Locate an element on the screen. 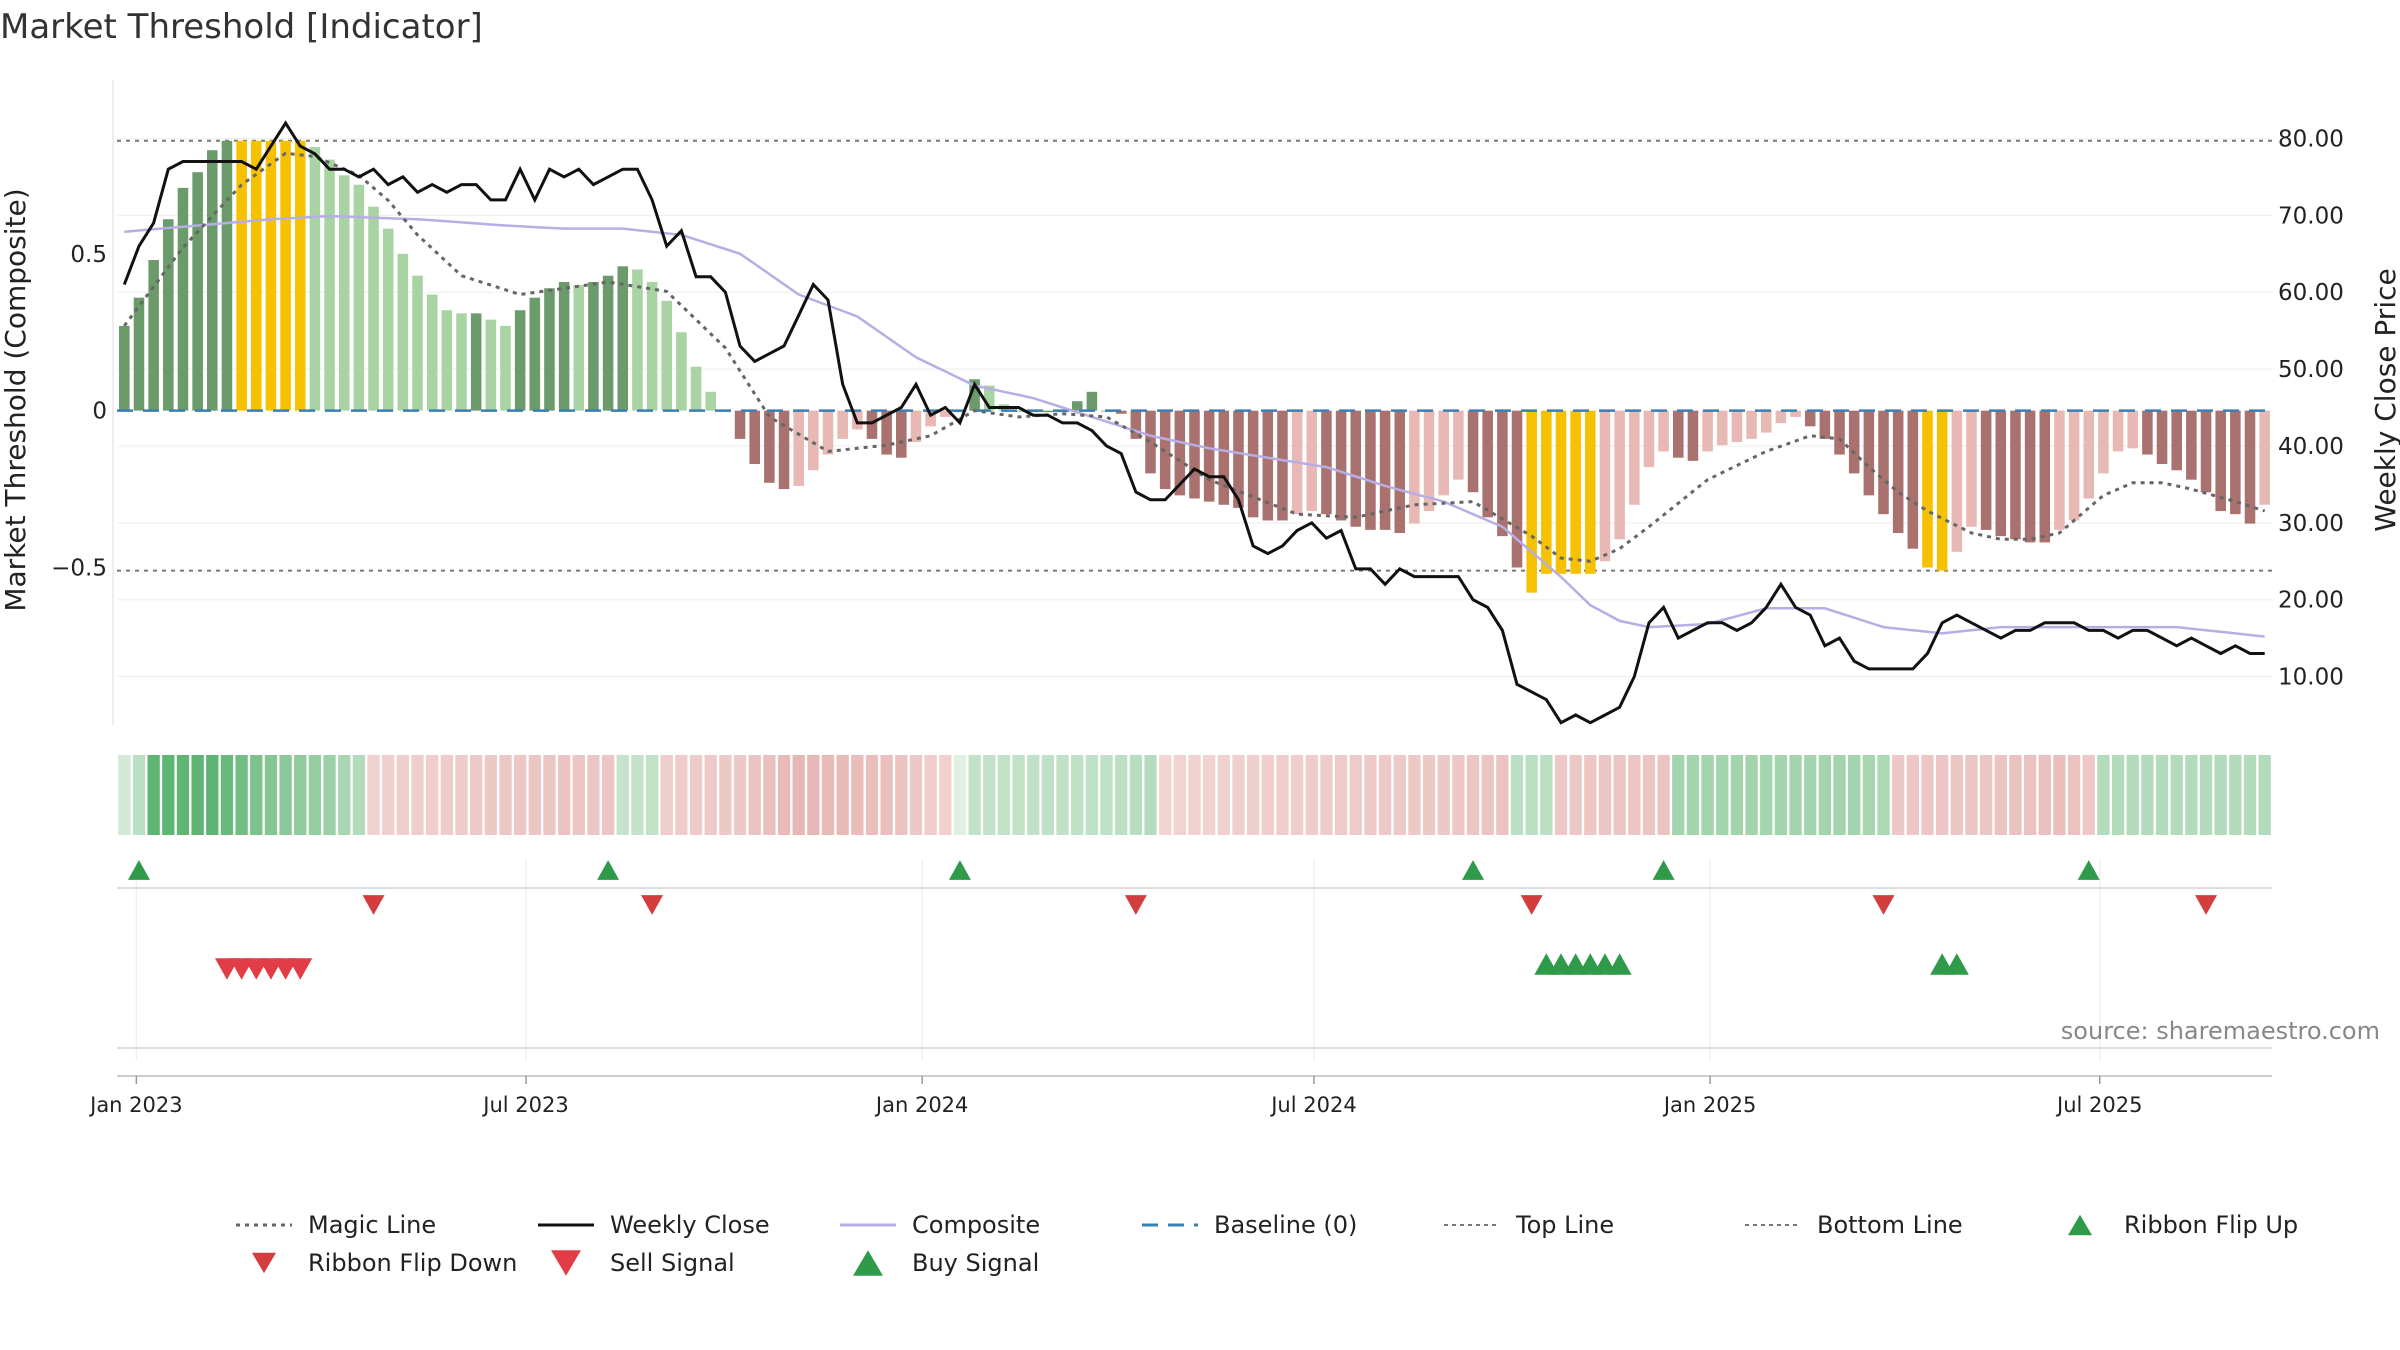 This screenshot has width=2400, height=1350. chart-title: Market Threshold [Indicator] is located at coordinates (241, 27).